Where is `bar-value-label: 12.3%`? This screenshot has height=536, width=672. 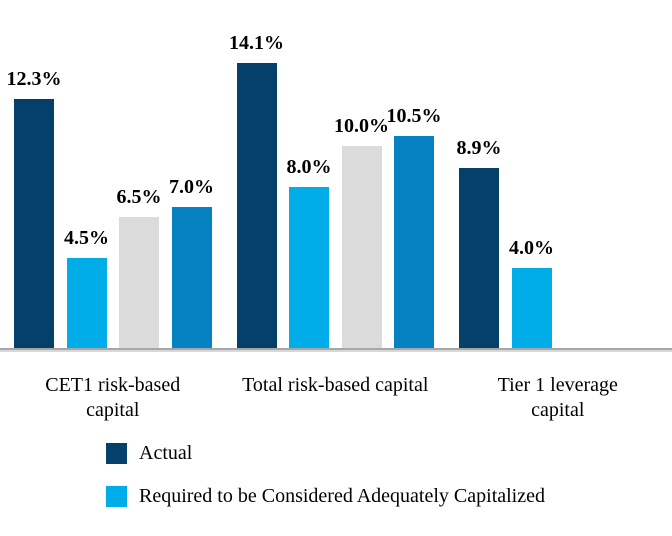 bar-value-label: 12.3% is located at coordinates (34, 79).